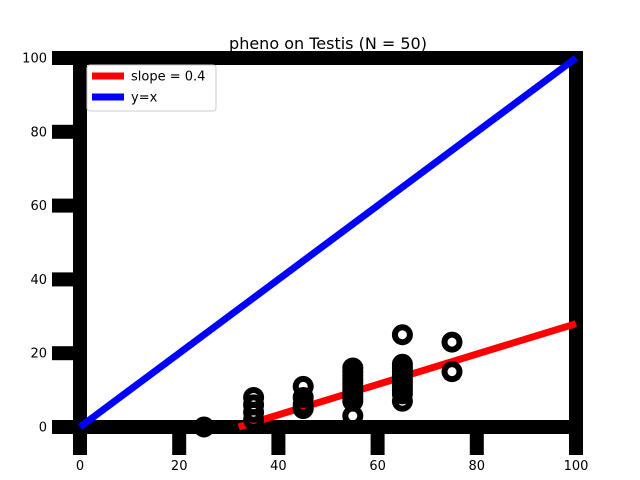 The image size is (640, 480). I want to click on scatter-points-group, so click(328, 381).